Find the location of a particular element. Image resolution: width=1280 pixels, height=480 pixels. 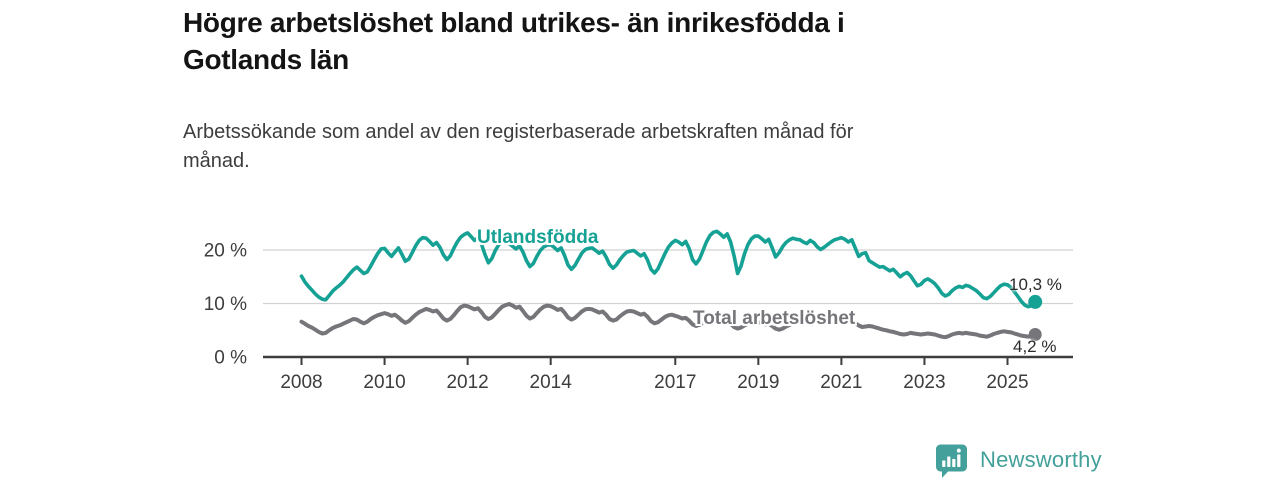

x-tick-label-2017: 2017 is located at coordinates (675, 382).